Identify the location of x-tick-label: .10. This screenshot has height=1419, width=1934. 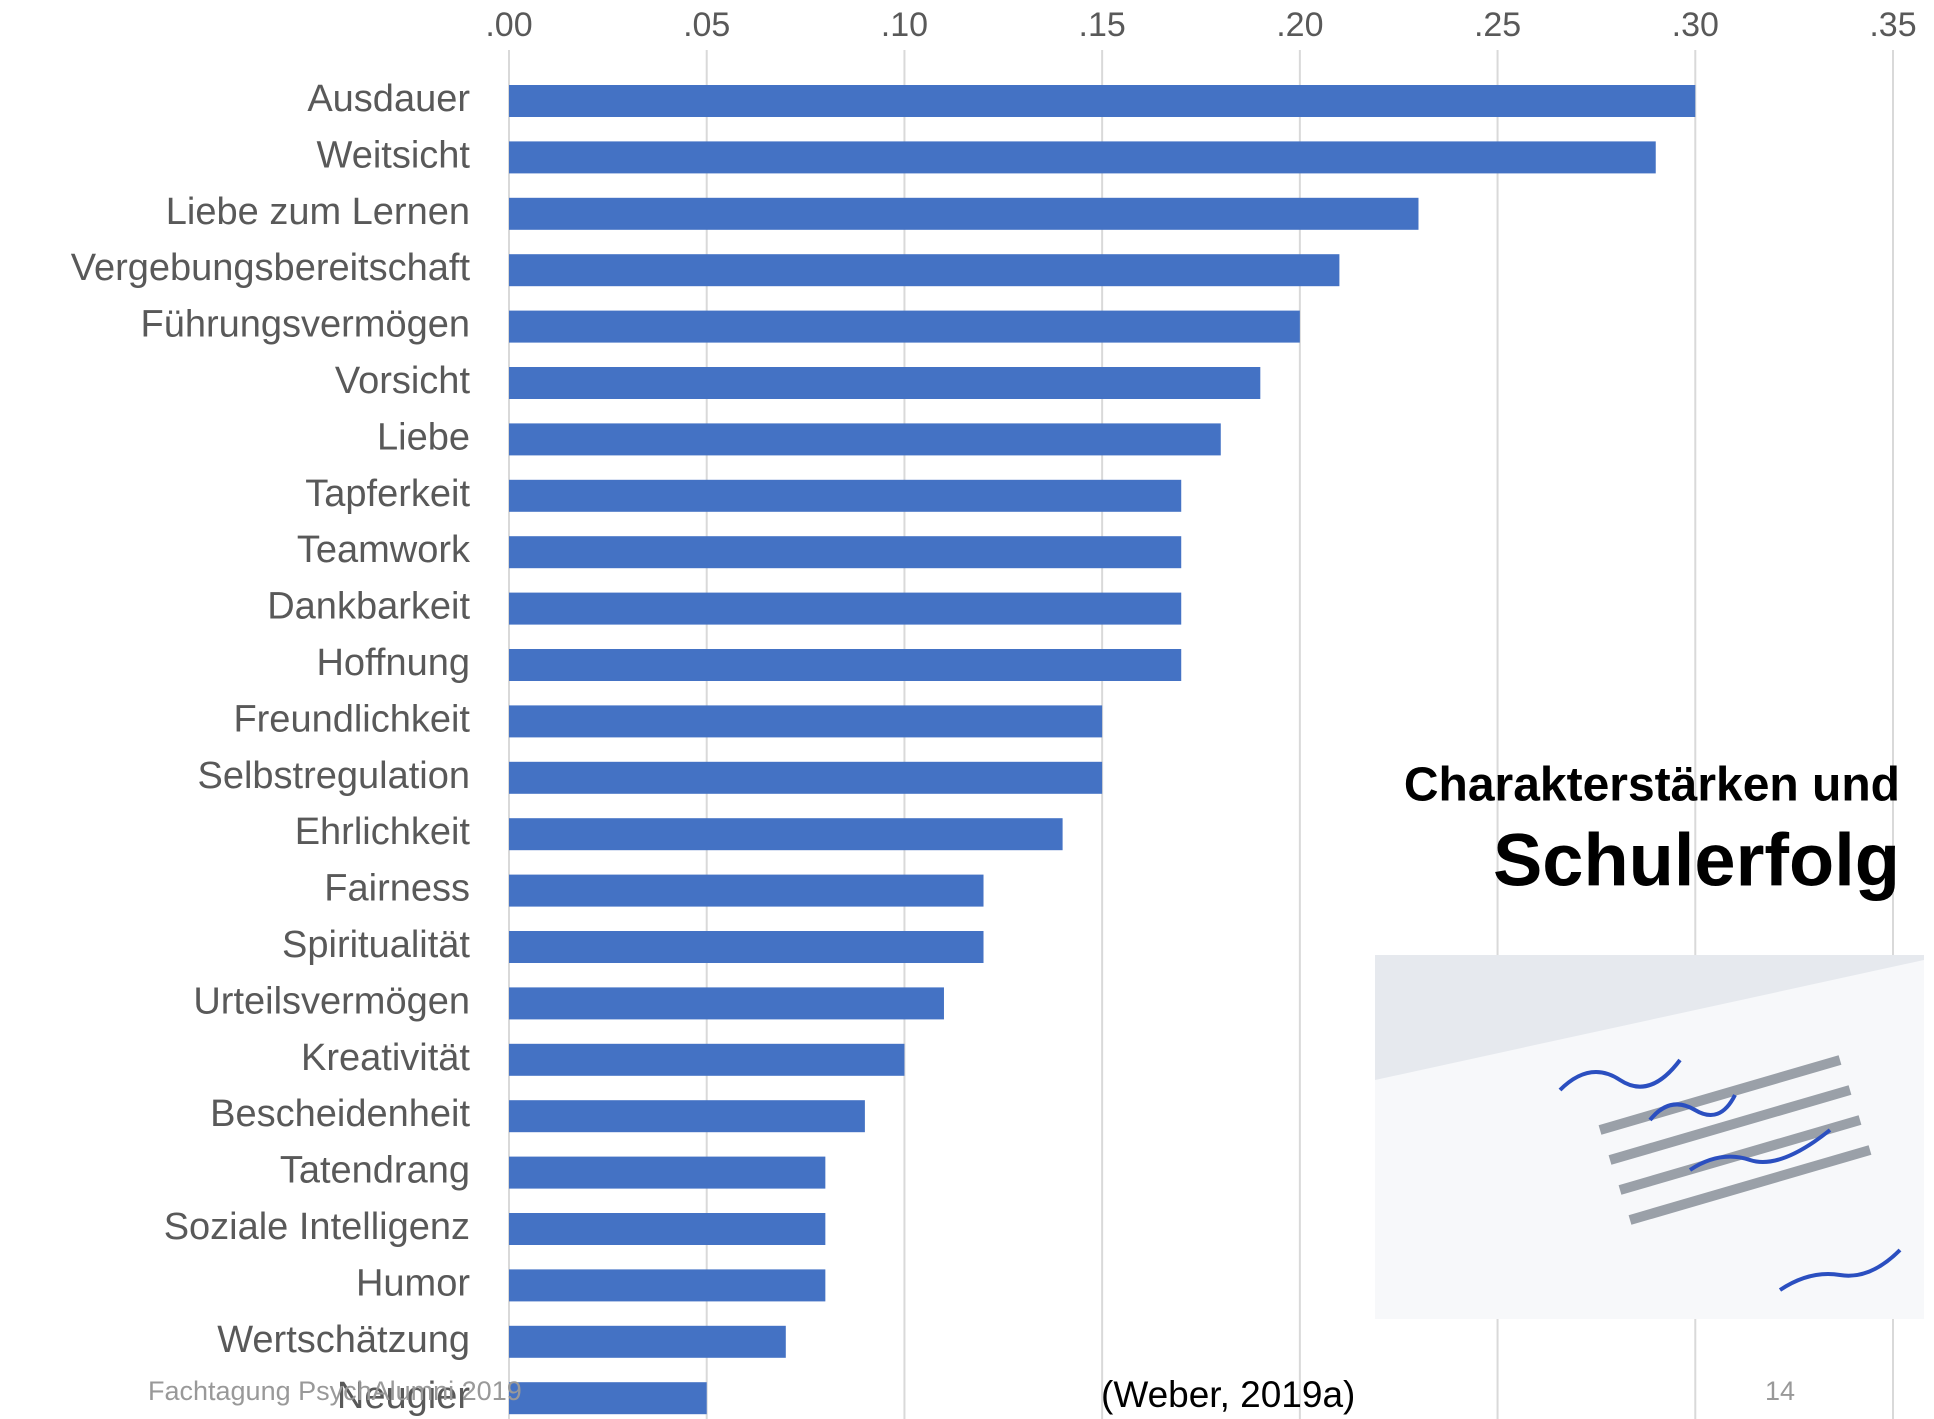
(904, 25).